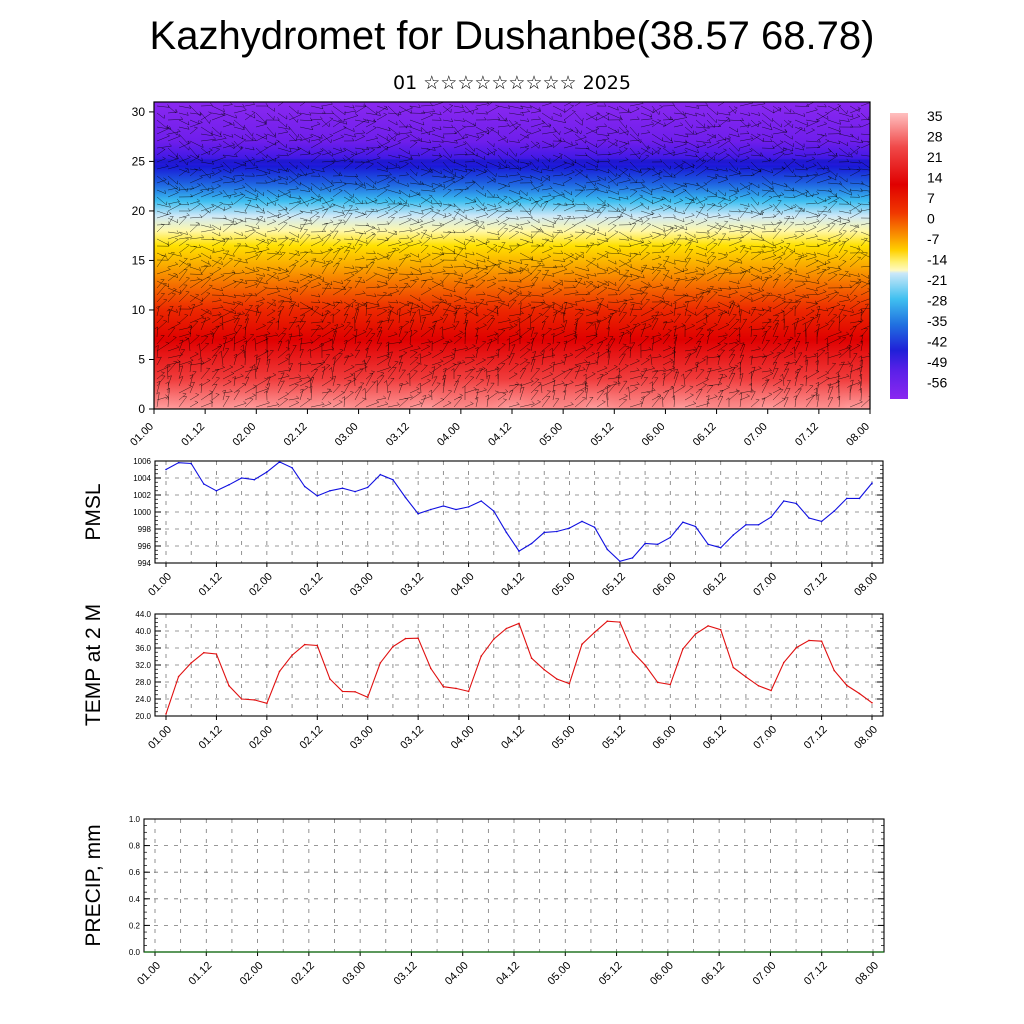  I want to click on y-tick-label: 0.8, so click(135, 846).